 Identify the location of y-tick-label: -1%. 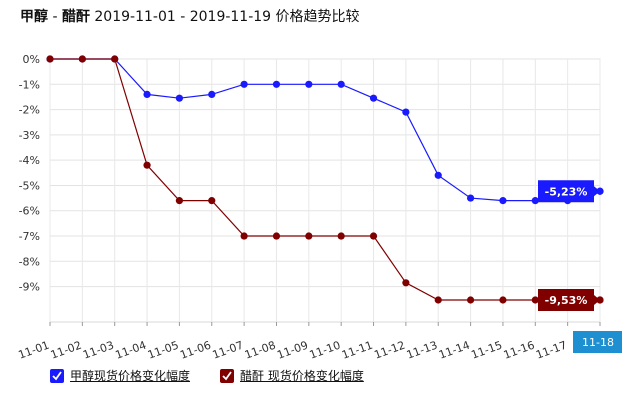
(29, 84).